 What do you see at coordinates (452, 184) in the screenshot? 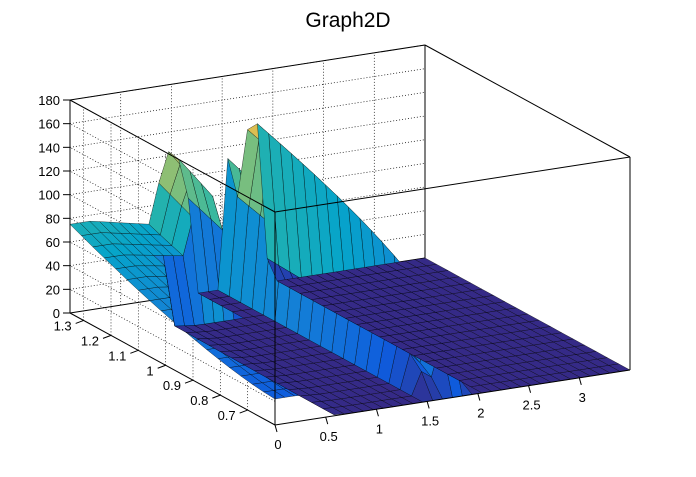
I see `front-top-edge` at bounding box center [452, 184].